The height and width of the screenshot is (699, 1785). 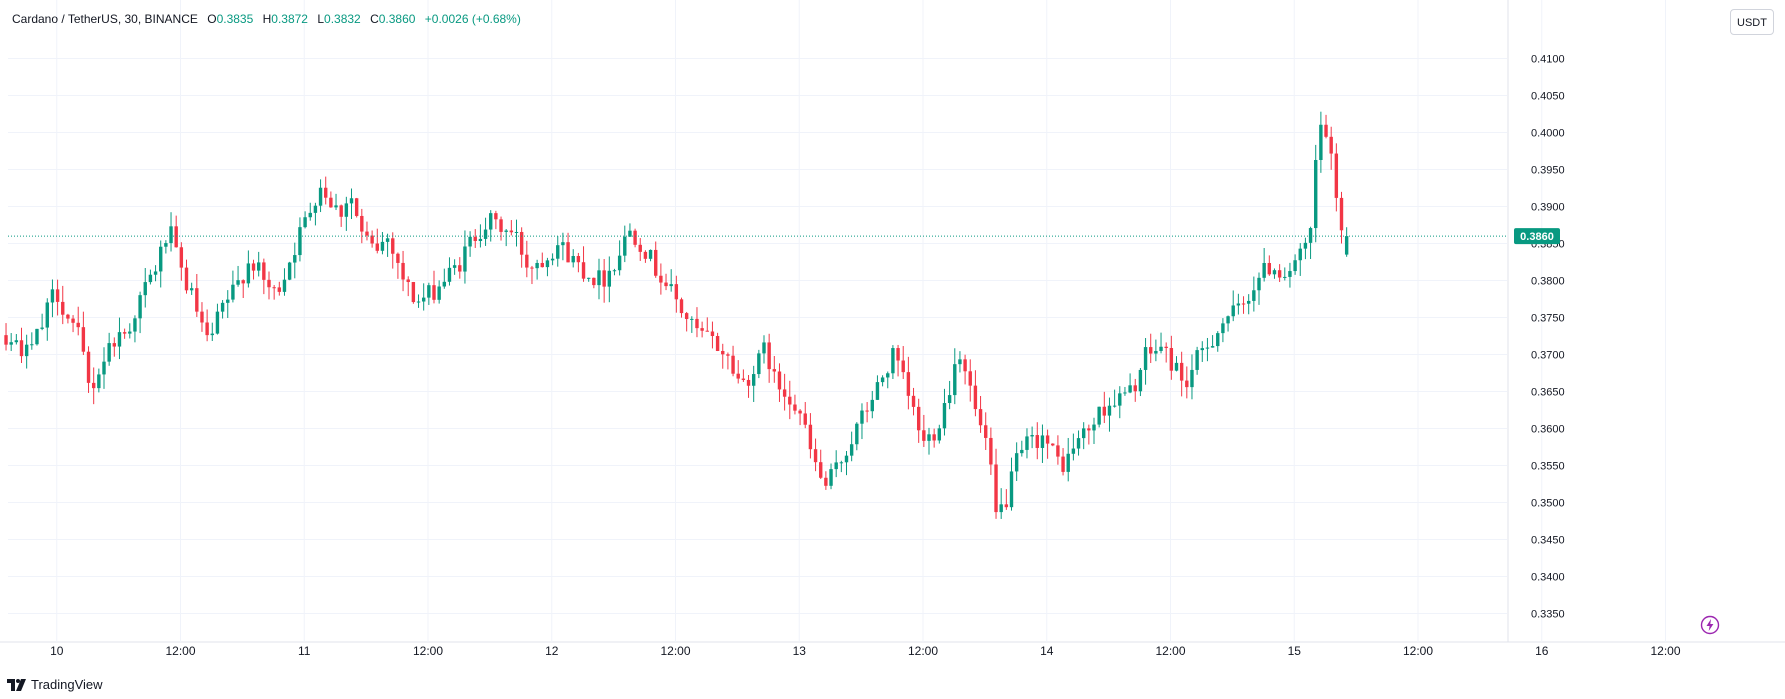 What do you see at coordinates (1295, 651) in the screenshot?
I see `time-tick-label: 15` at bounding box center [1295, 651].